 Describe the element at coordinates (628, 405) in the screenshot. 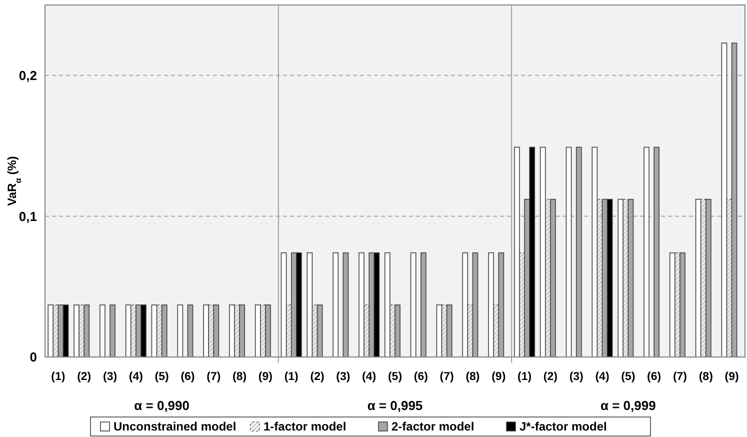

I see `text: α = 0,999` at that location.